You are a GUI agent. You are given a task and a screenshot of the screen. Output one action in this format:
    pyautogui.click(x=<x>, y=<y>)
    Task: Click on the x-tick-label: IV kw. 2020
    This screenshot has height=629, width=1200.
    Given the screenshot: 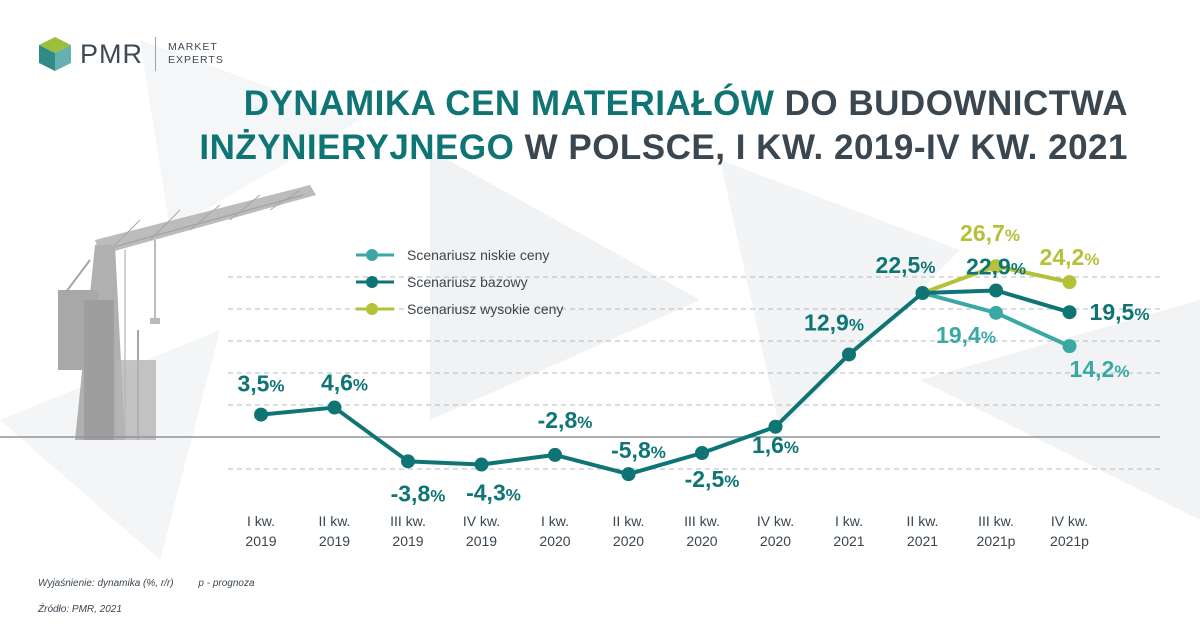 What is the action you would take?
    pyautogui.click(x=775, y=531)
    